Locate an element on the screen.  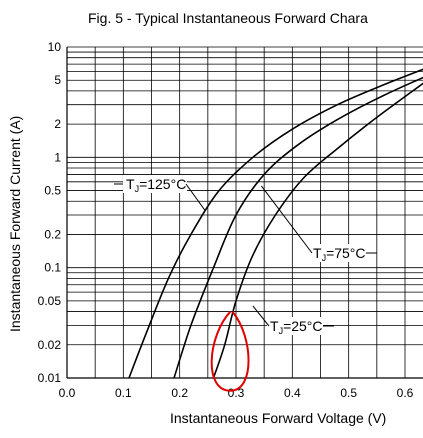
series-label-text: TJ=75°C is located at coordinates (339, 254).